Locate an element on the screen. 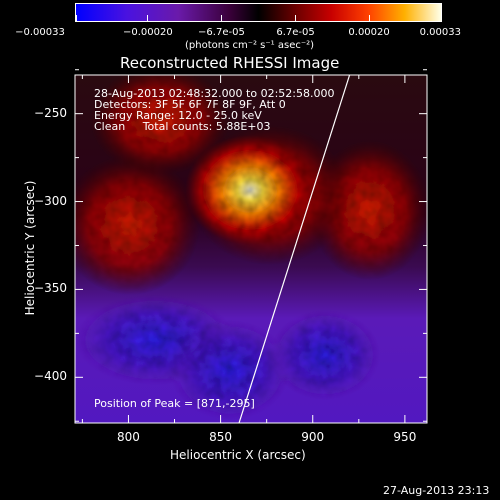  annotation-peak-position: Position of Peak = [871,-295] is located at coordinates (174, 403).